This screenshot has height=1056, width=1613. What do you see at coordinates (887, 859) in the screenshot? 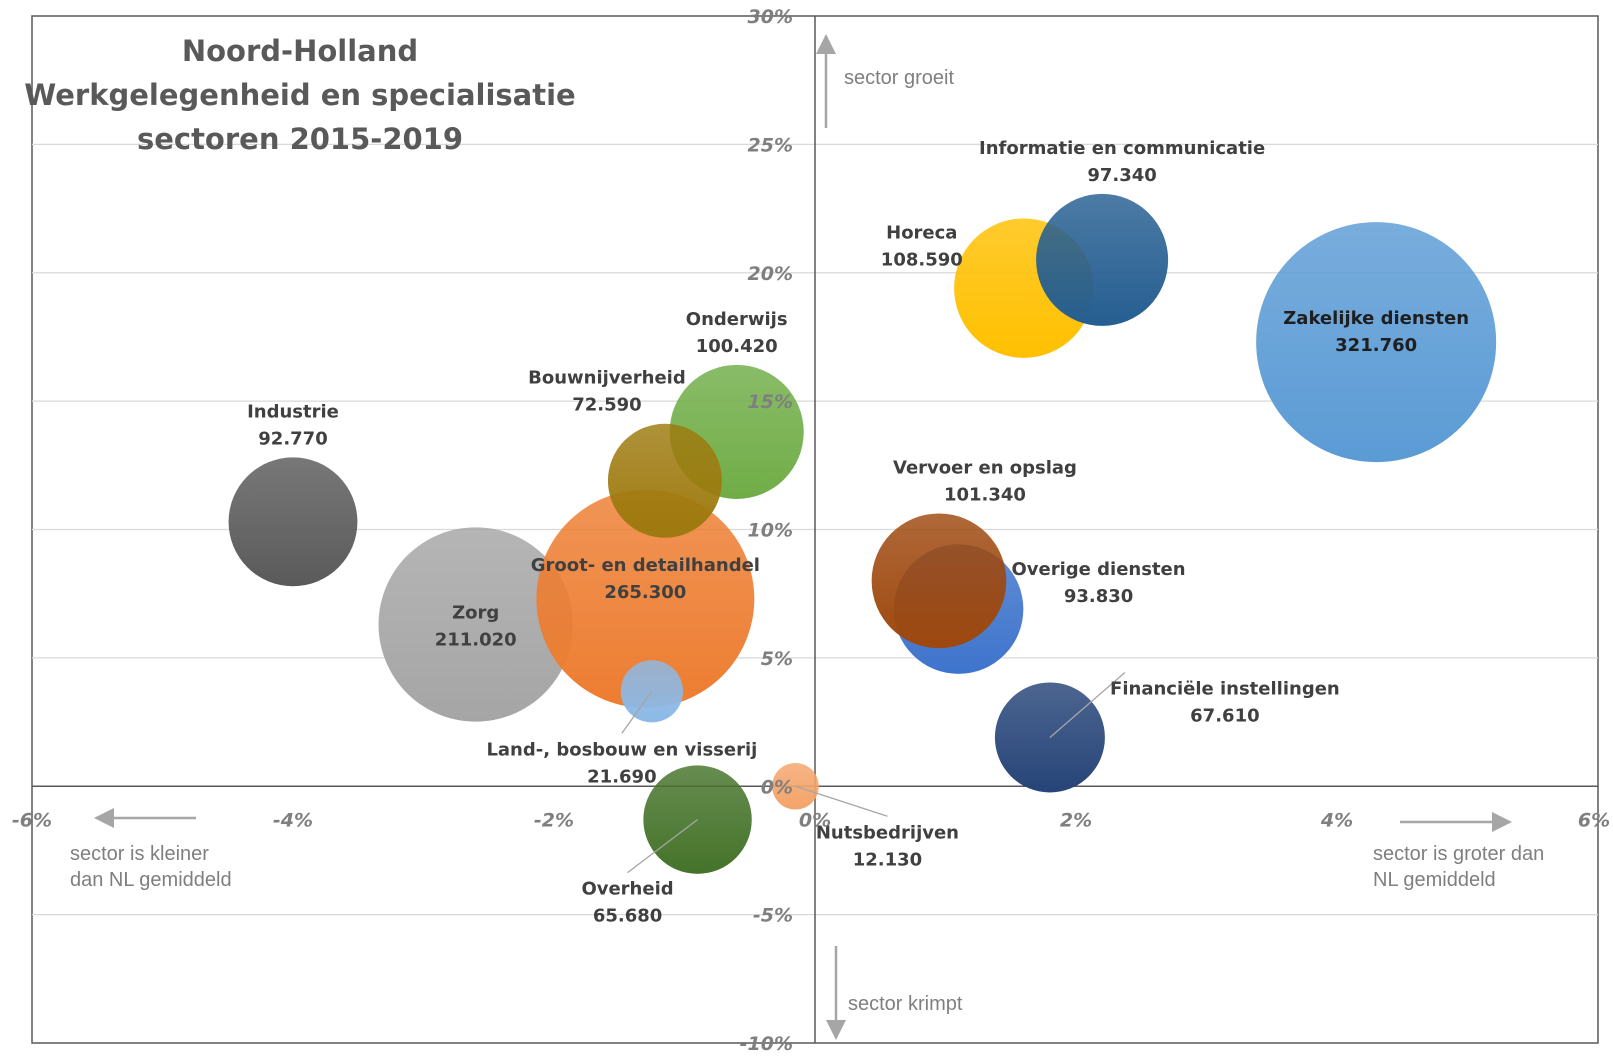
I see `value-nutsbedrijven: 12.130` at bounding box center [887, 859].